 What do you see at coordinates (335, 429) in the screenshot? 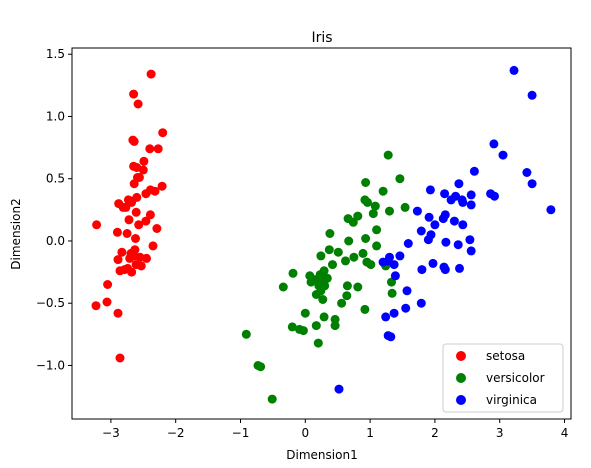
I see `x-axis-ticks: −3 −2 −1 0 1 2 3 4` at bounding box center [335, 429].